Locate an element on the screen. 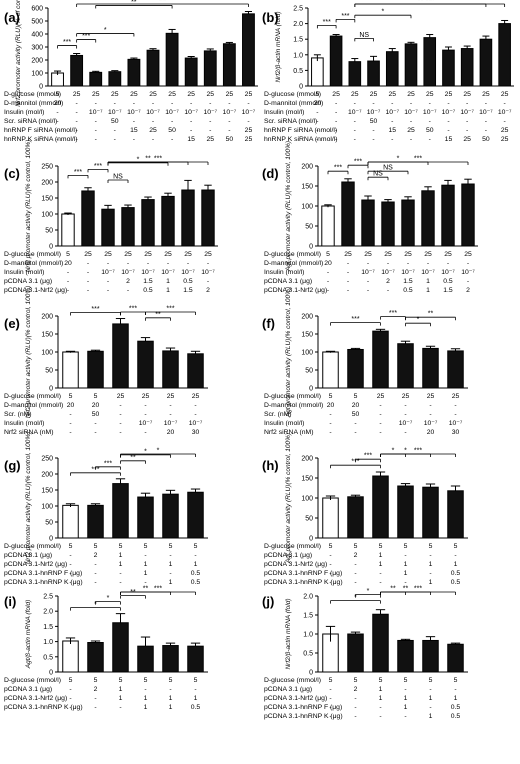 The height and width of the screenshot is (764, 520). condition-value: 1.5 is located at coordinates (408, 281).